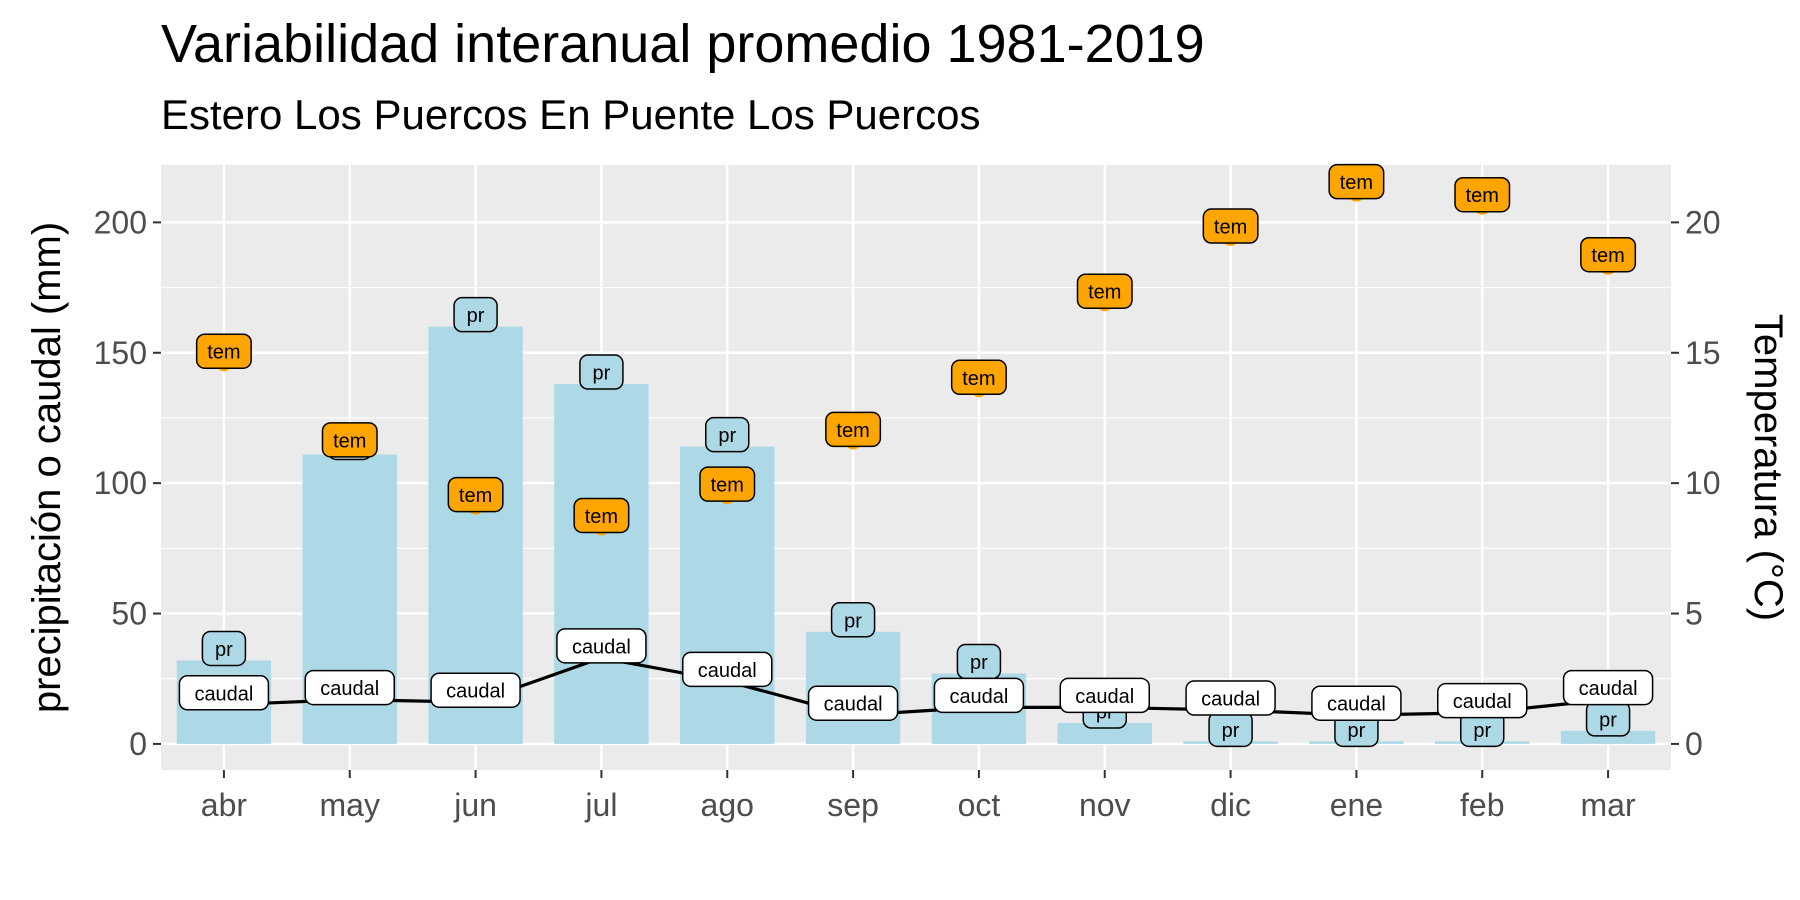  I want to click on label-caudal-ago: caudal, so click(727, 669).